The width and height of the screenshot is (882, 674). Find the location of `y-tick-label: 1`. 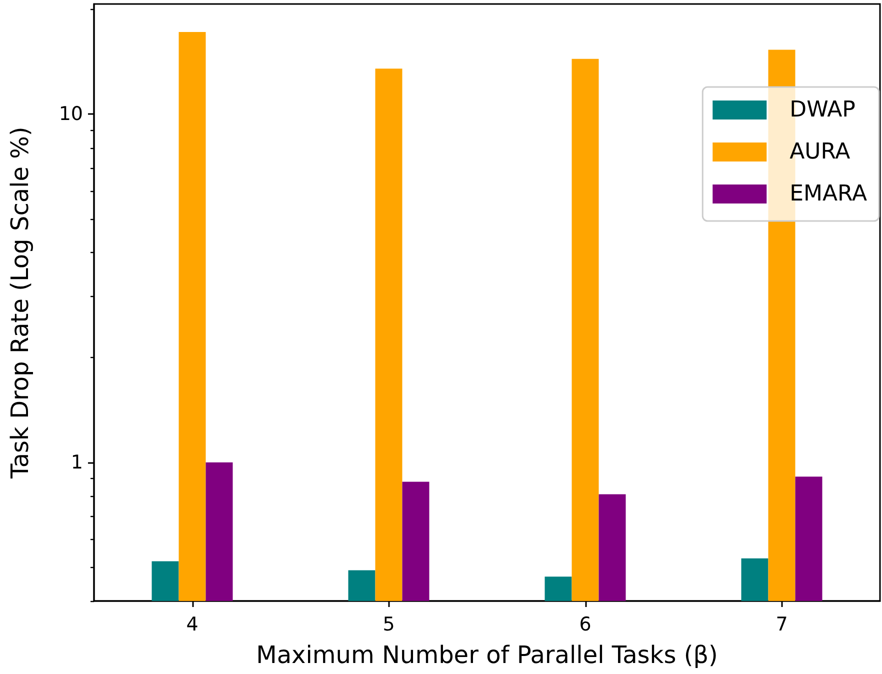

y-tick-label: 1 is located at coordinates (76, 462).